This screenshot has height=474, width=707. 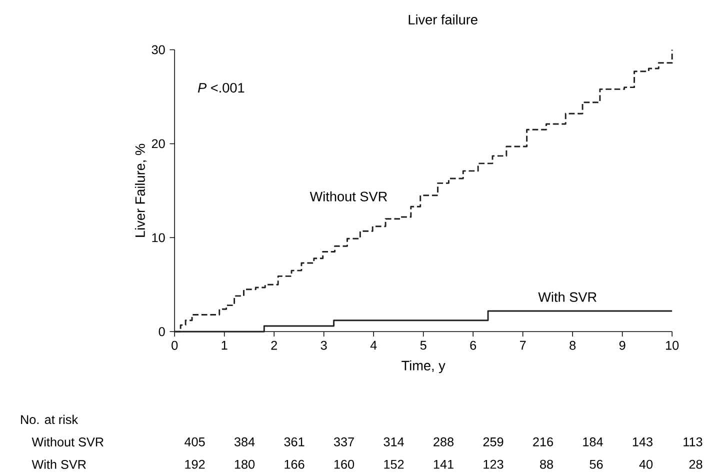 What do you see at coordinates (294, 441) in the screenshot?
I see `text: 361` at bounding box center [294, 441].